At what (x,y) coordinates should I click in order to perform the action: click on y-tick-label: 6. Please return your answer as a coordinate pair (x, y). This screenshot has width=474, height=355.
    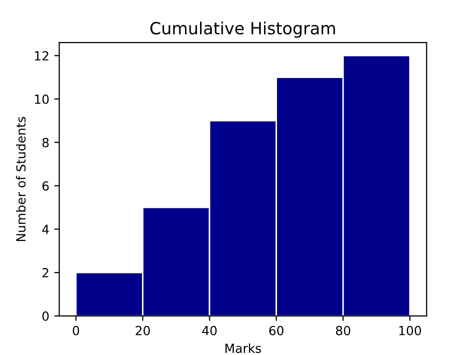
    Looking at the image, I should click on (45, 186).